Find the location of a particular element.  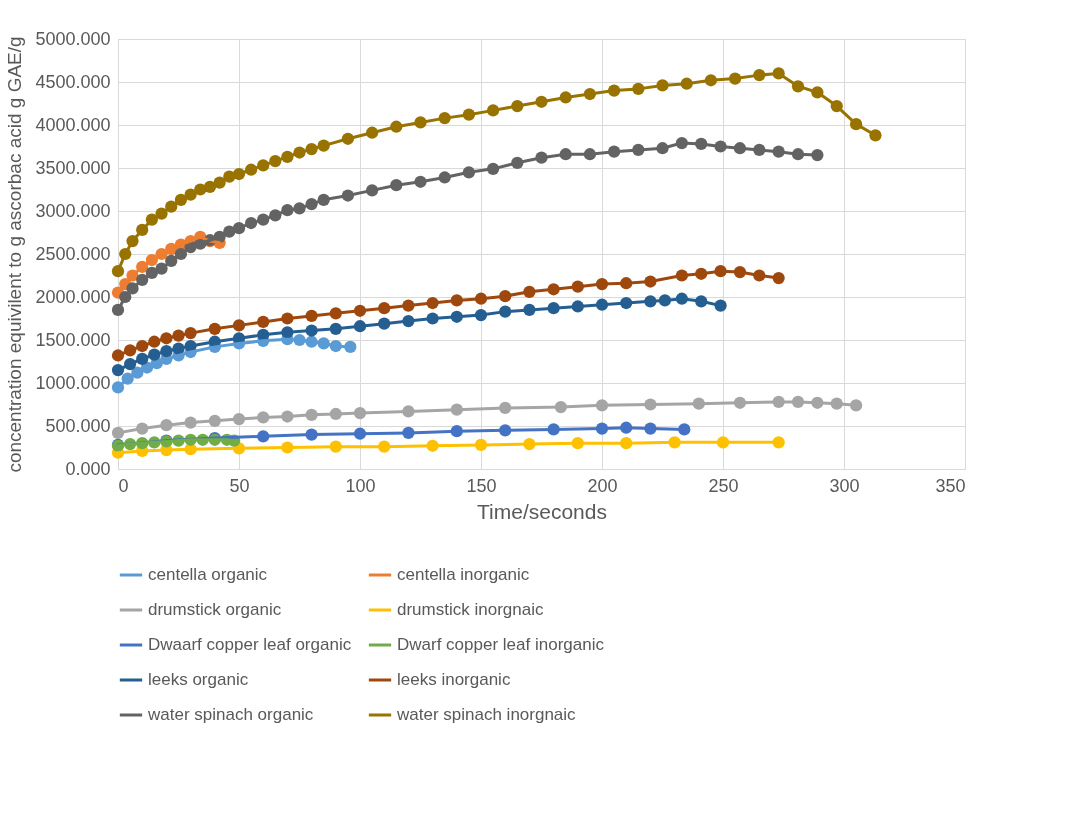

x-tick-label: 350 is located at coordinates (950, 485).